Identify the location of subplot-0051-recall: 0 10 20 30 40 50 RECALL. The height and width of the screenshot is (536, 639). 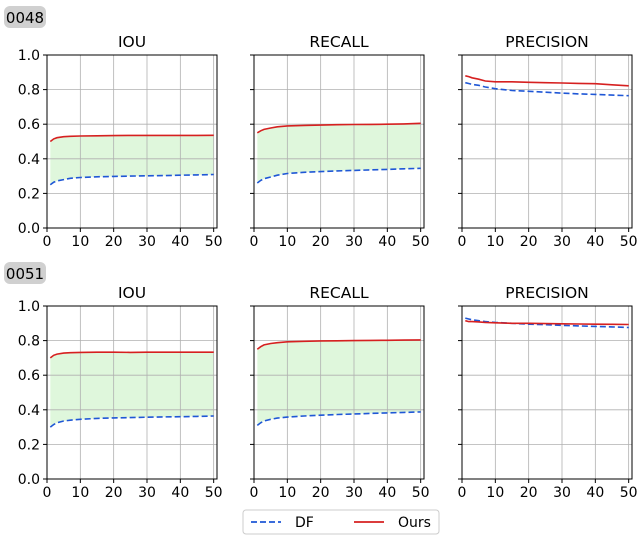
(340, 392).